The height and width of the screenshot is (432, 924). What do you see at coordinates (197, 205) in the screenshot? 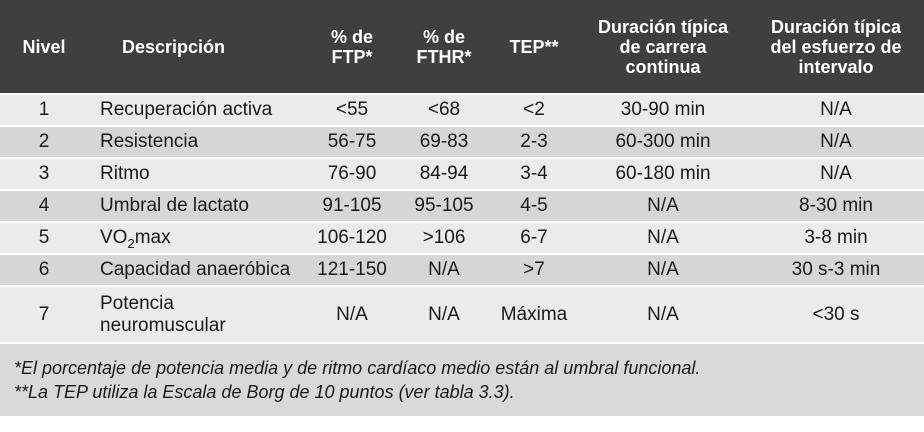
I see `cell-descripcion: Umbral de lactato` at bounding box center [197, 205].